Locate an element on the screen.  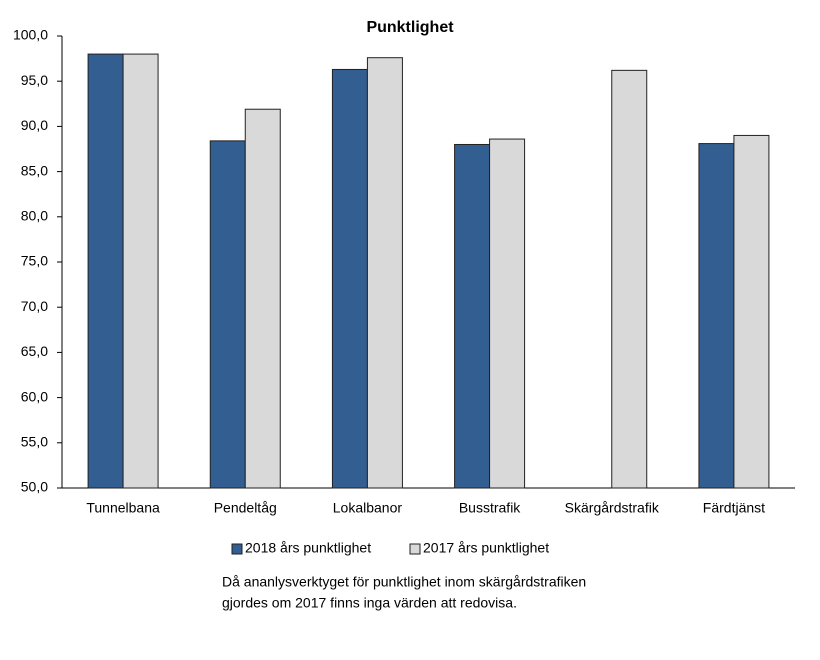
y-tick-label: 60,0 is located at coordinates (34, 396).